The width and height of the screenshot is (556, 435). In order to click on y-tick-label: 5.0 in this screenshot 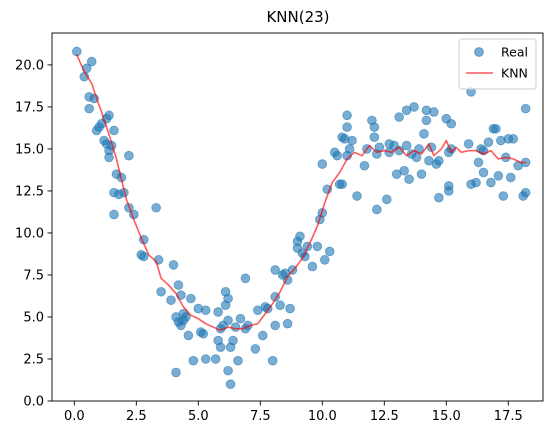, I will do `click(33, 317)`.